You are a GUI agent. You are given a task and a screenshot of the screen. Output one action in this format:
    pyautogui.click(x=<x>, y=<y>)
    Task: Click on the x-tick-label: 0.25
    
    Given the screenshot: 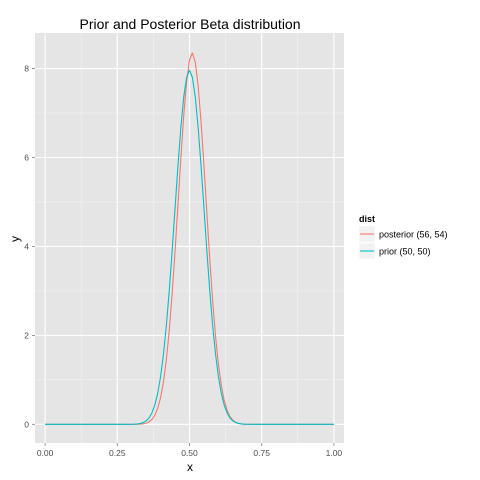 What is the action you would take?
    pyautogui.click(x=117, y=453)
    